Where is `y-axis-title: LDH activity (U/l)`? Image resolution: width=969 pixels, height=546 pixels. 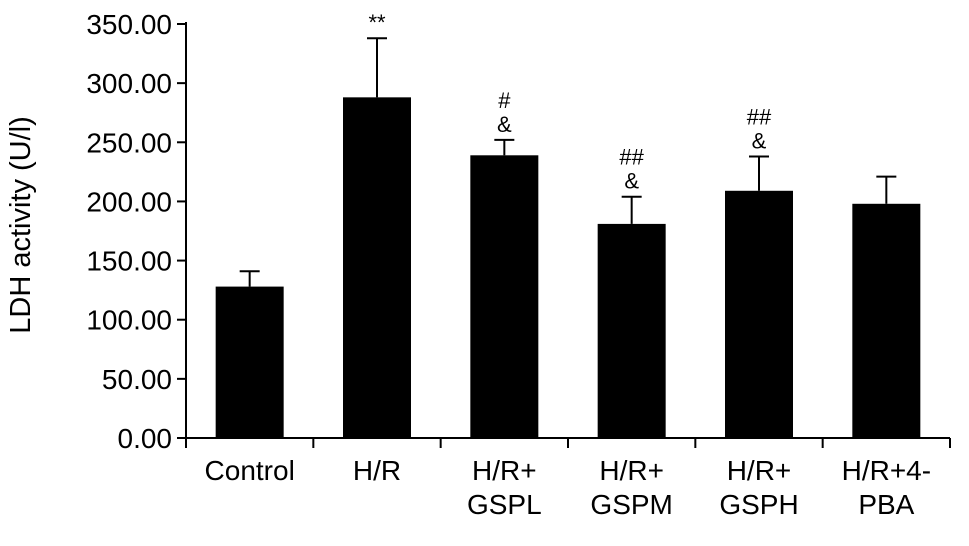 y-axis-title: LDH activity (U/l) is located at coordinates (21, 225).